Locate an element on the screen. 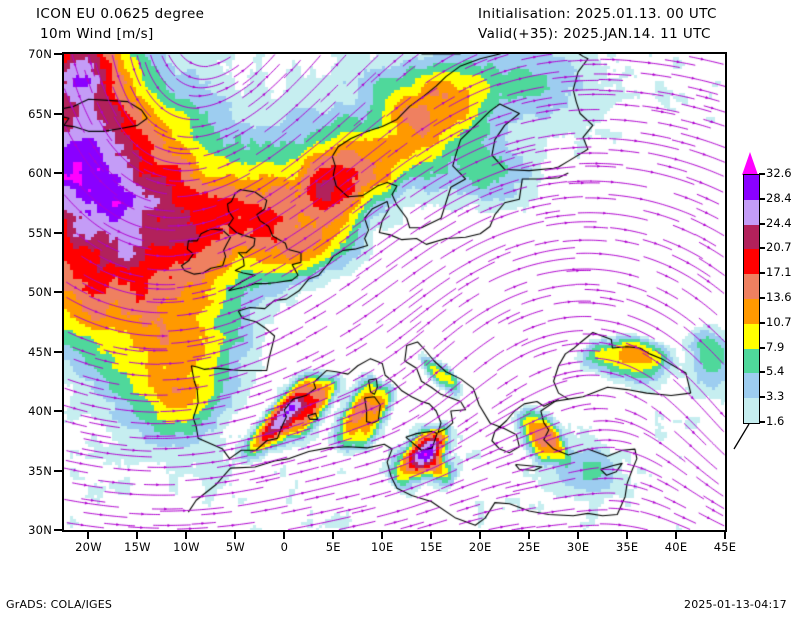 The height and width of the screenshot is (618, 800). colorbar-tick-label: 28.4 is located at coordinates (779, 197).